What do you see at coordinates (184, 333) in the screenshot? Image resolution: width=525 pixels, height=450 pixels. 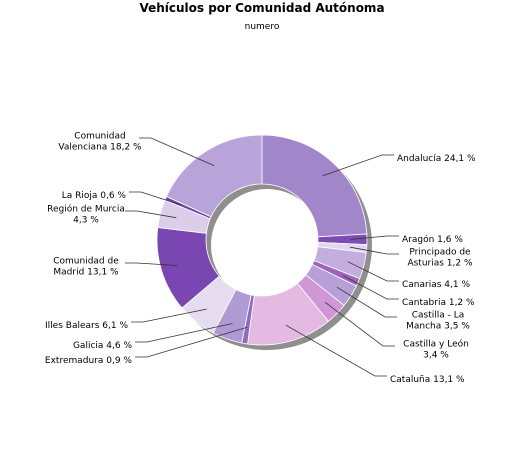 I see `leader-galicia` at bounding box center [184, 333].